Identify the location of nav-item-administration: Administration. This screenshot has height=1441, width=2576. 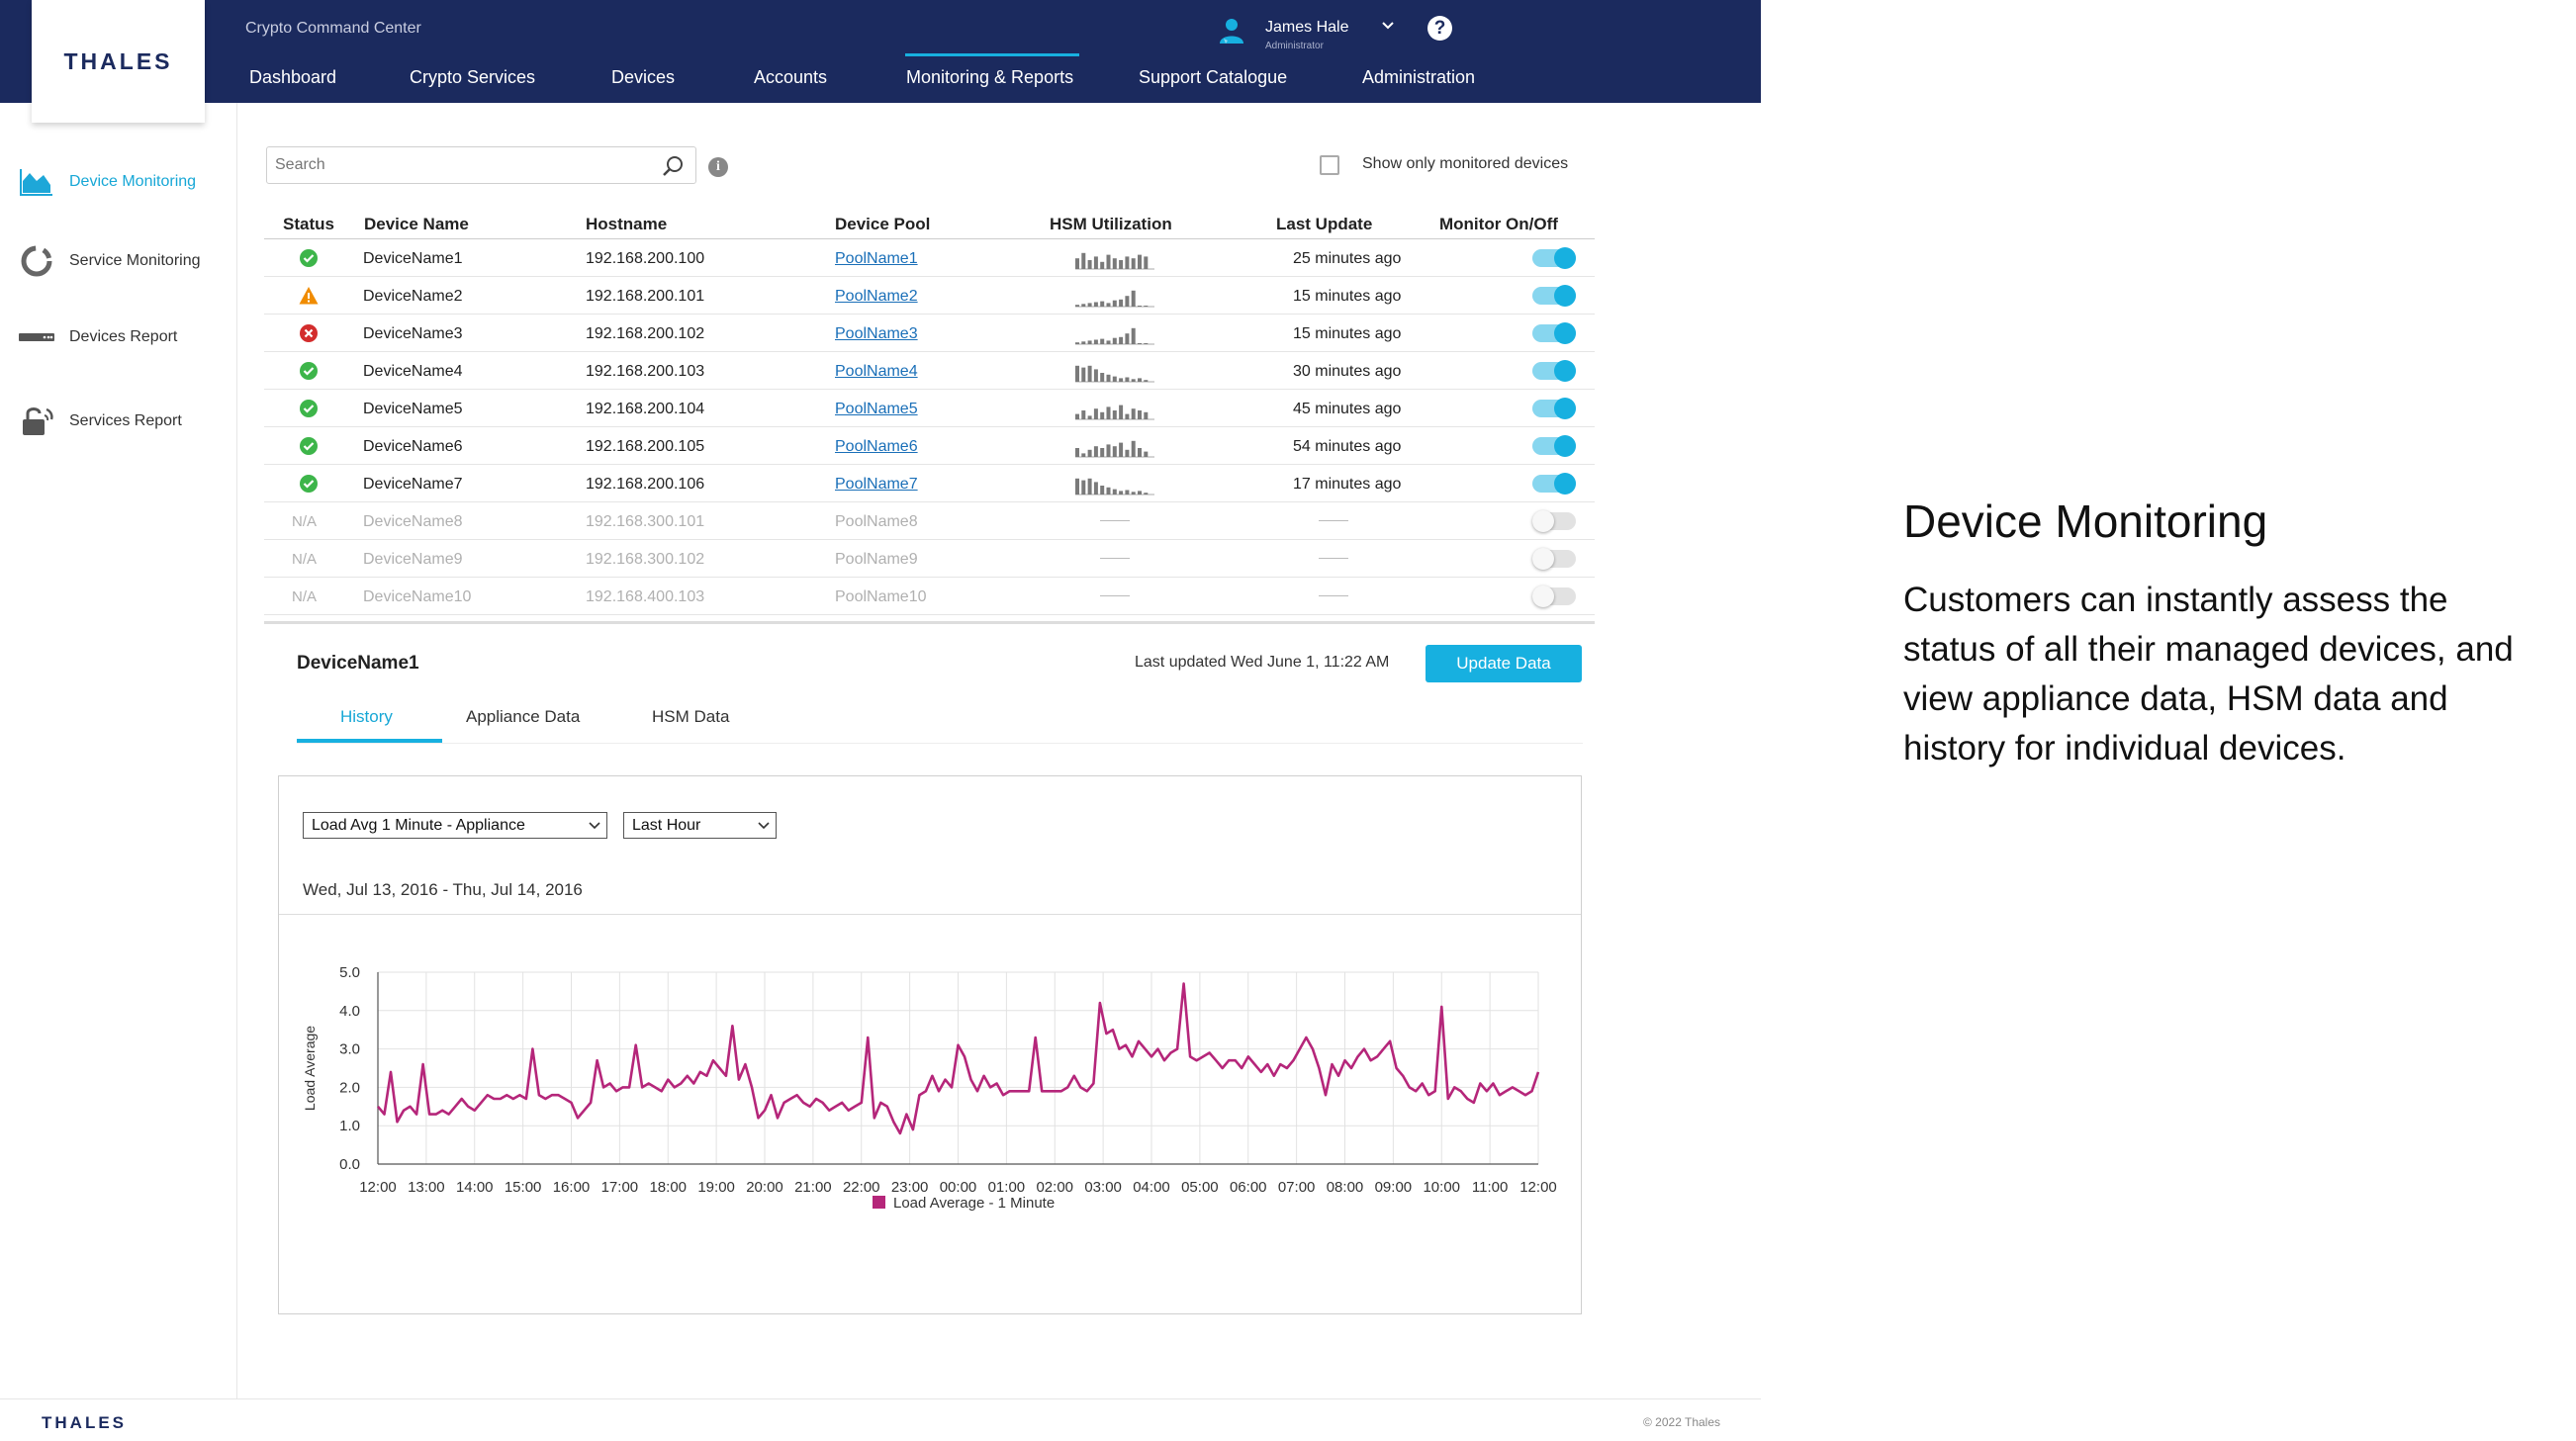
(1419, 77).